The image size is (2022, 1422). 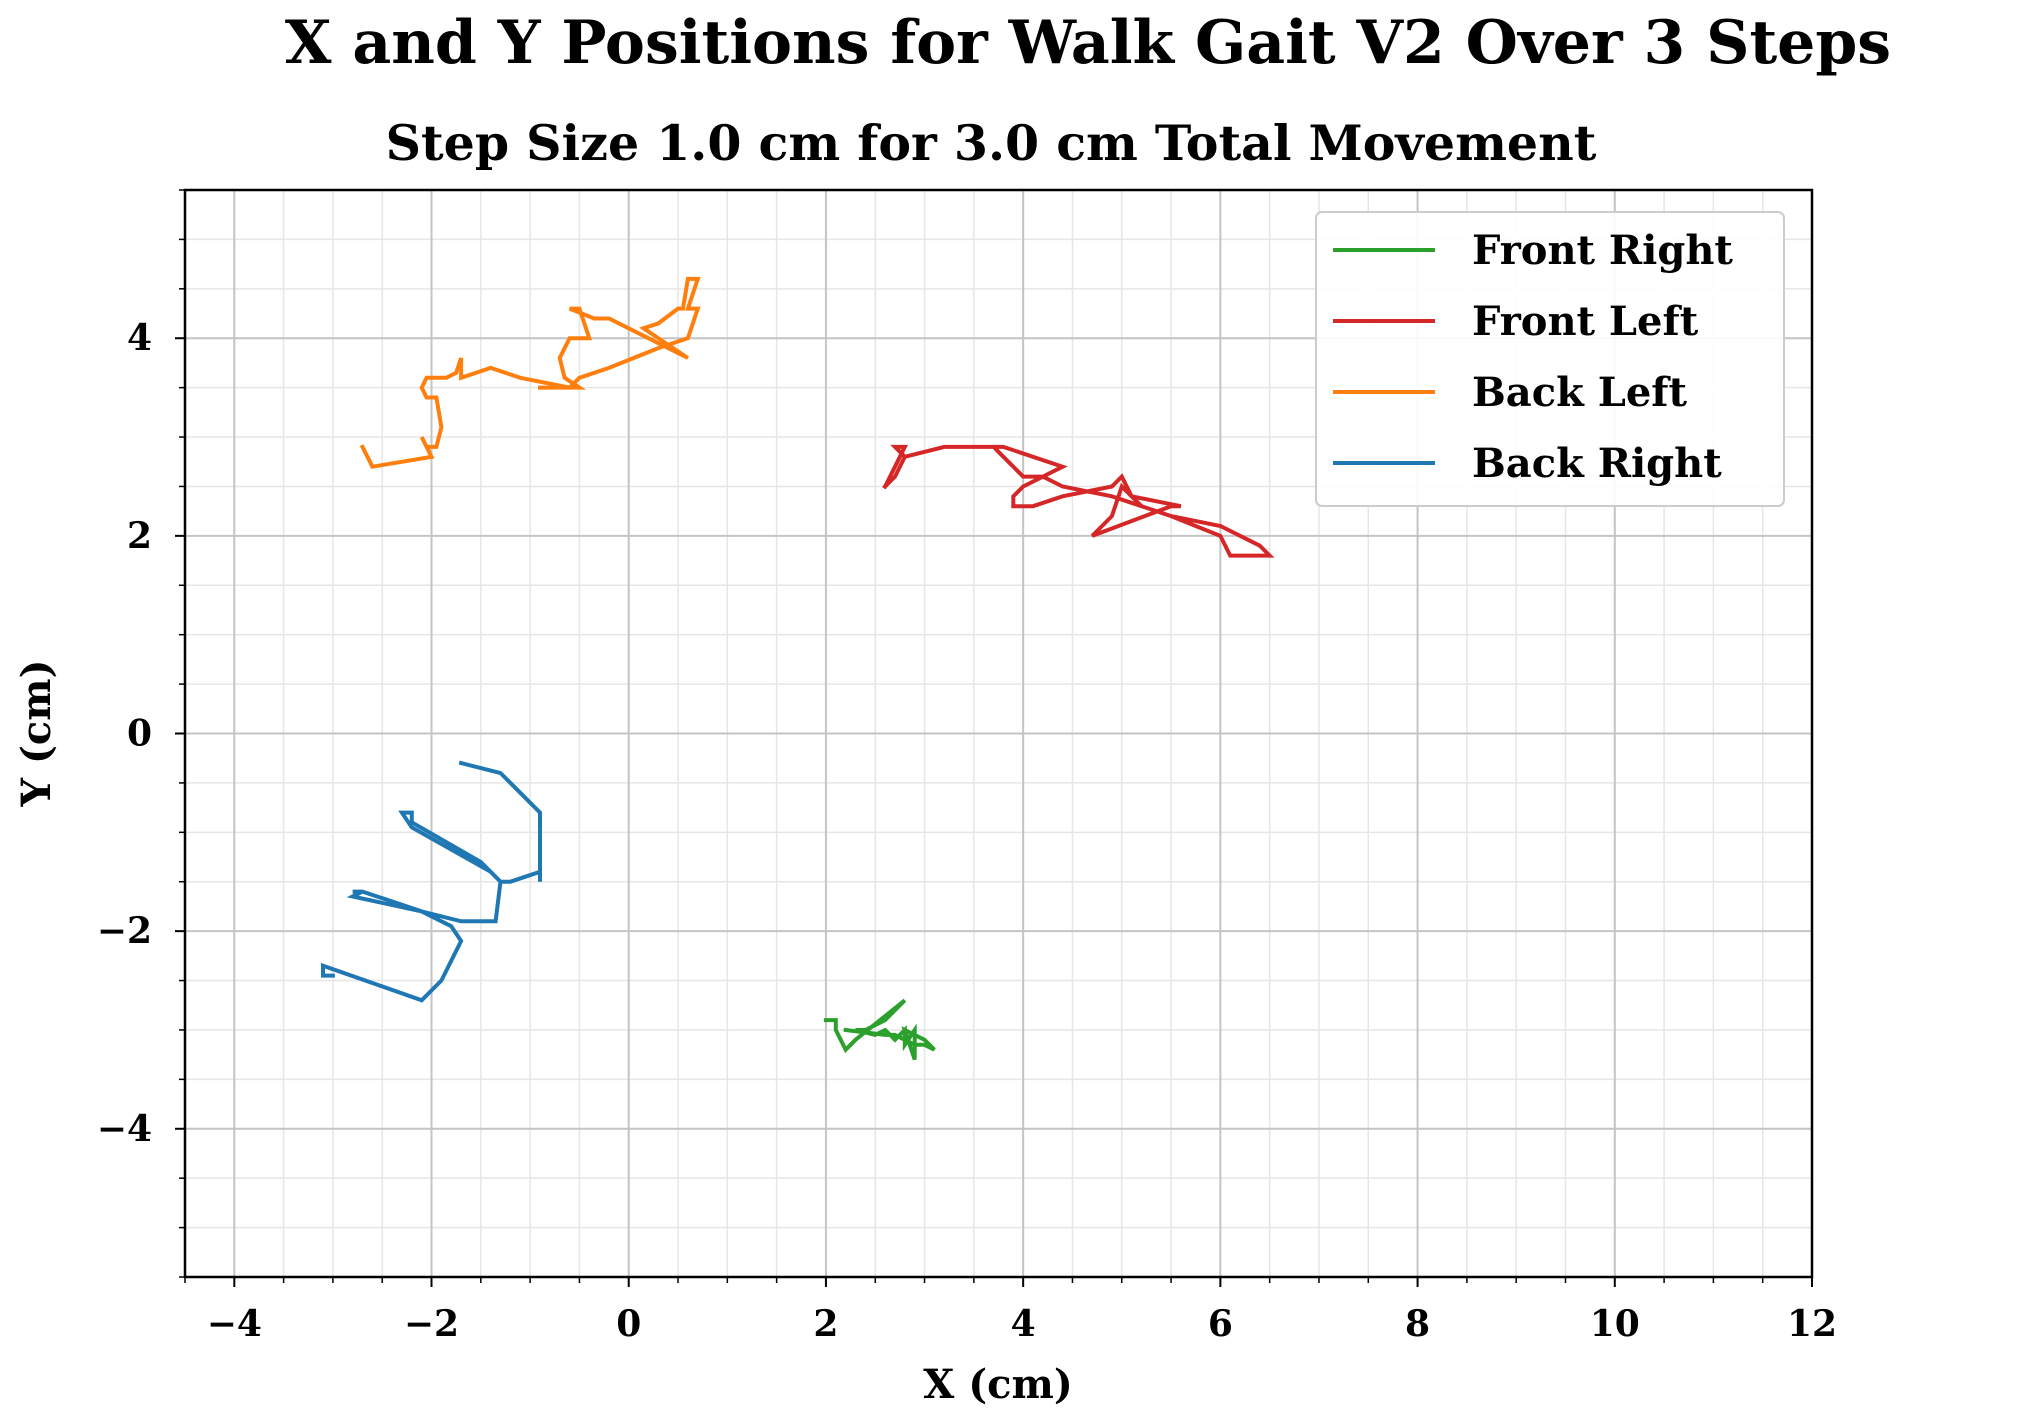 I want to click on x-tick-label: 2, so click(x=825, y=1324).